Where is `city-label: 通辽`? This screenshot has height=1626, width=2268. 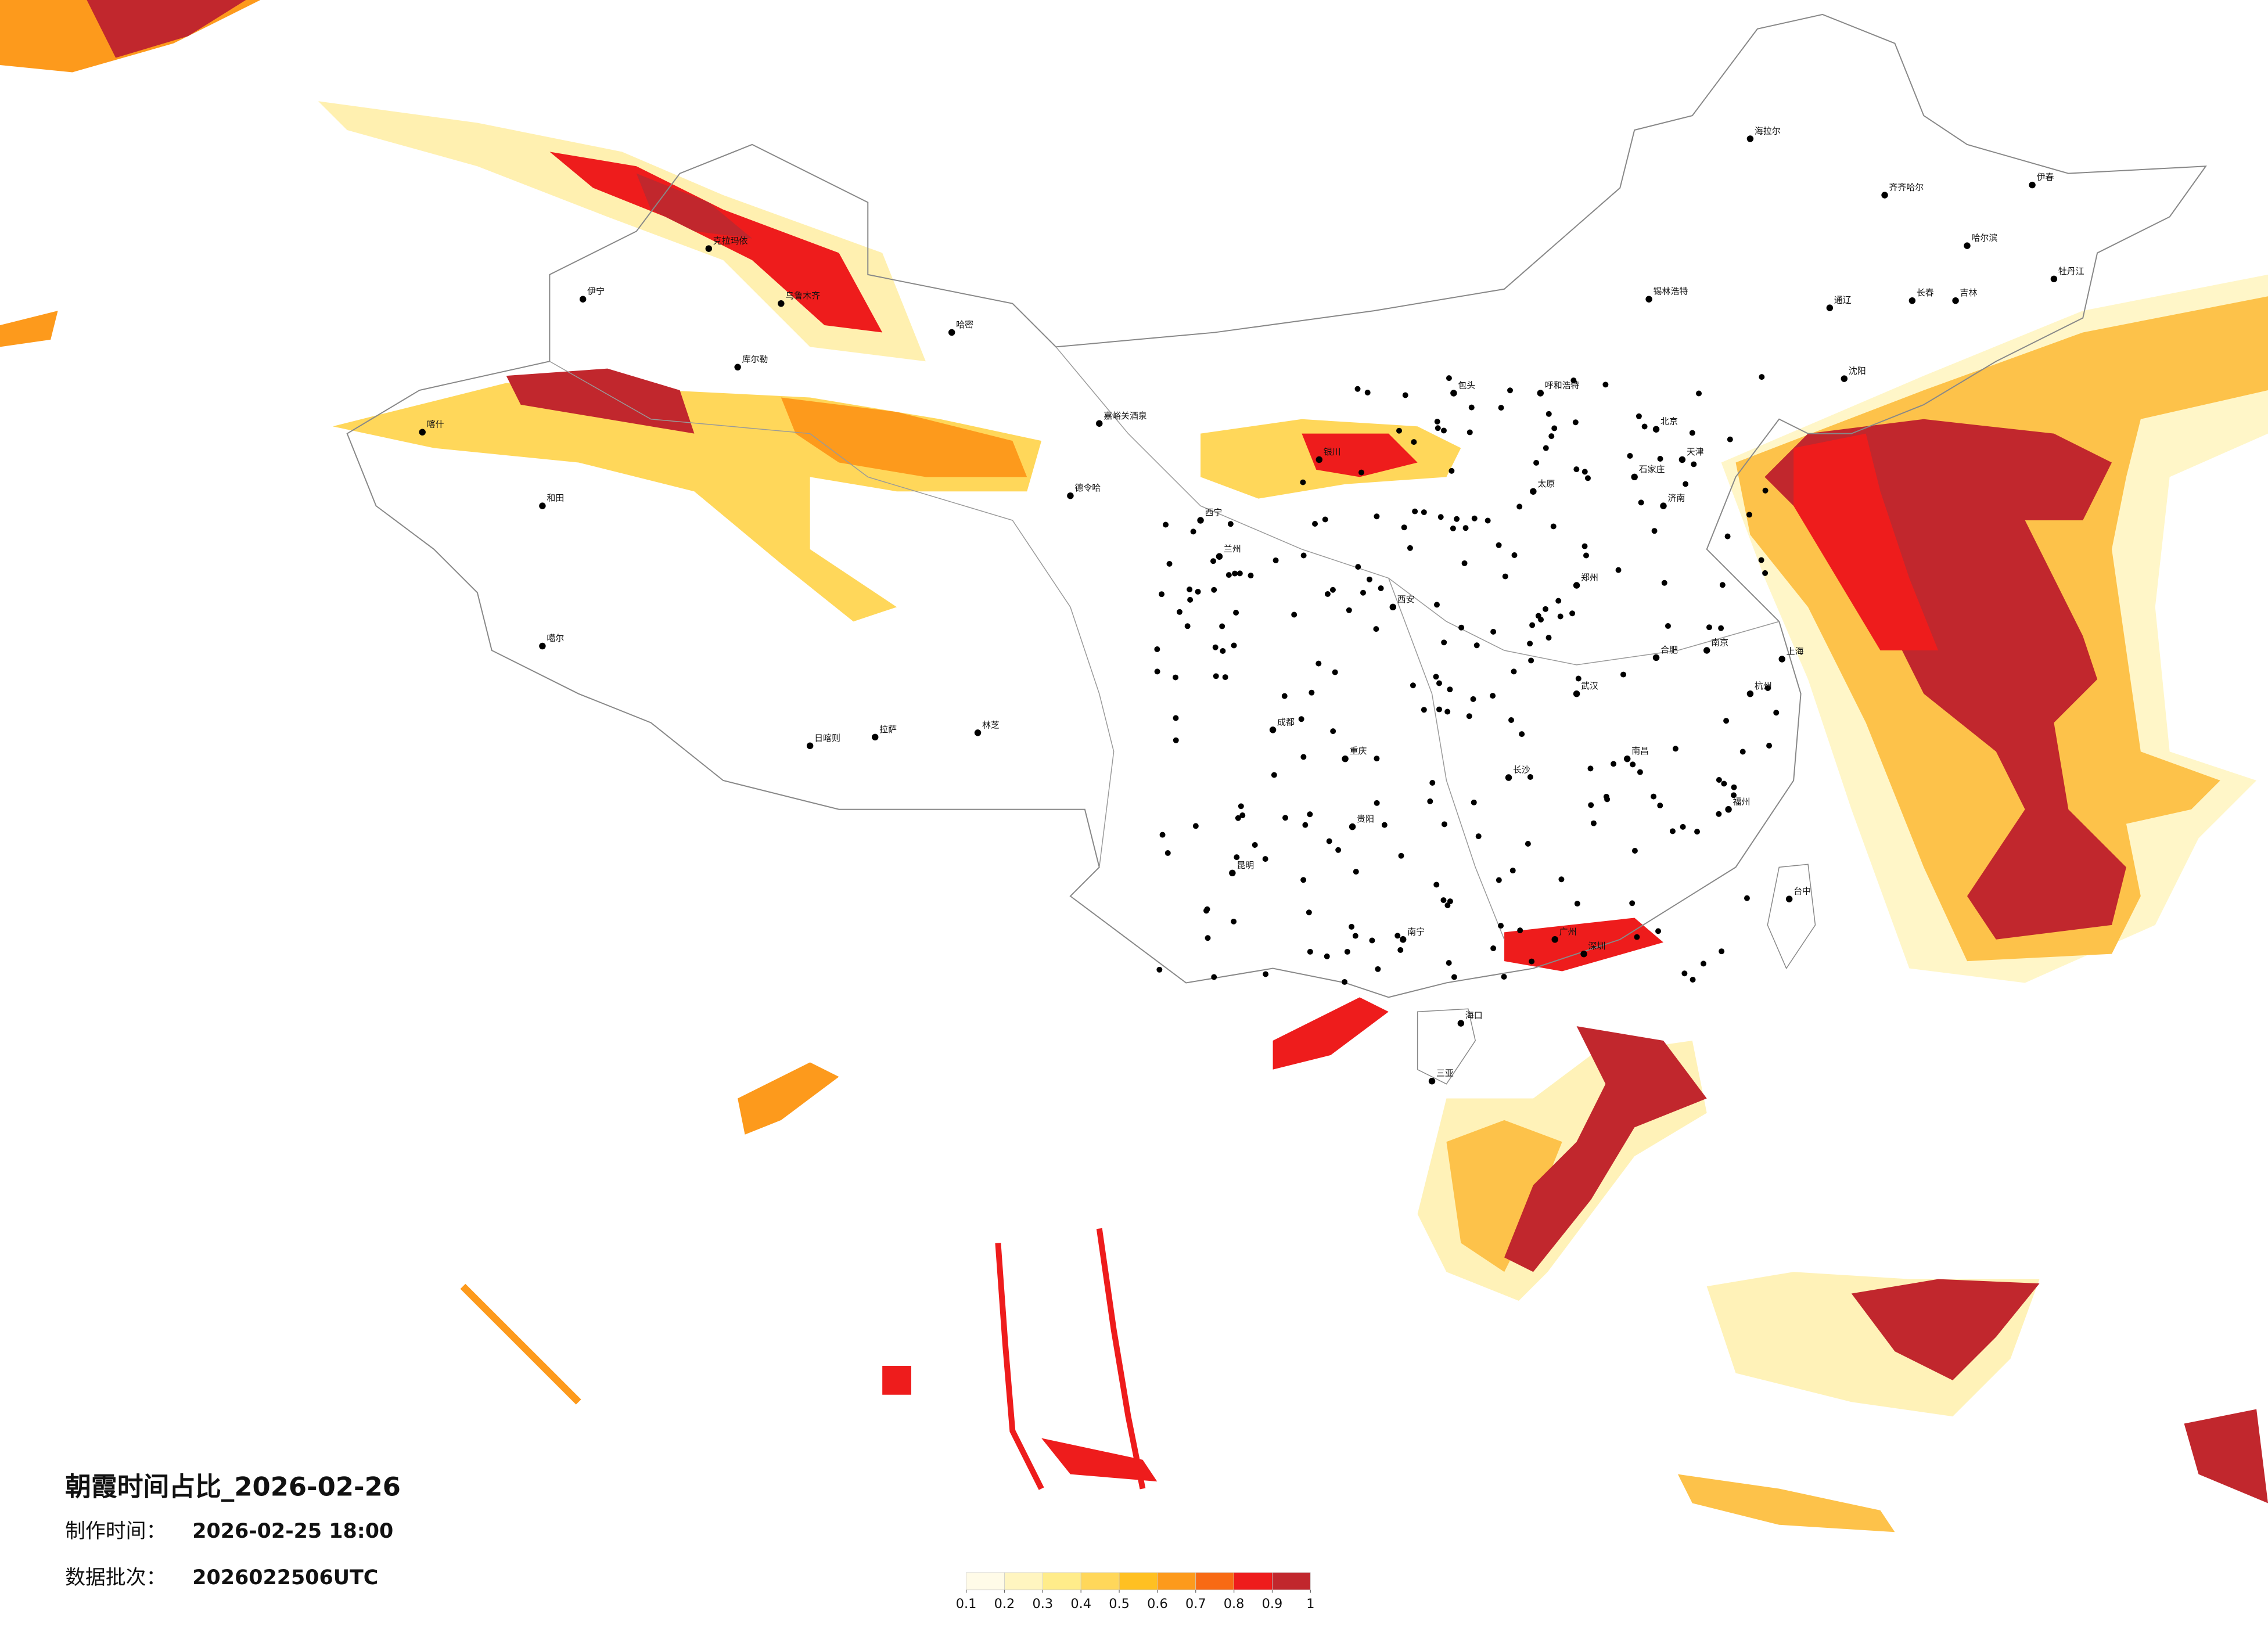 city-label: 通辽 is located at coordinates (1843, 300).